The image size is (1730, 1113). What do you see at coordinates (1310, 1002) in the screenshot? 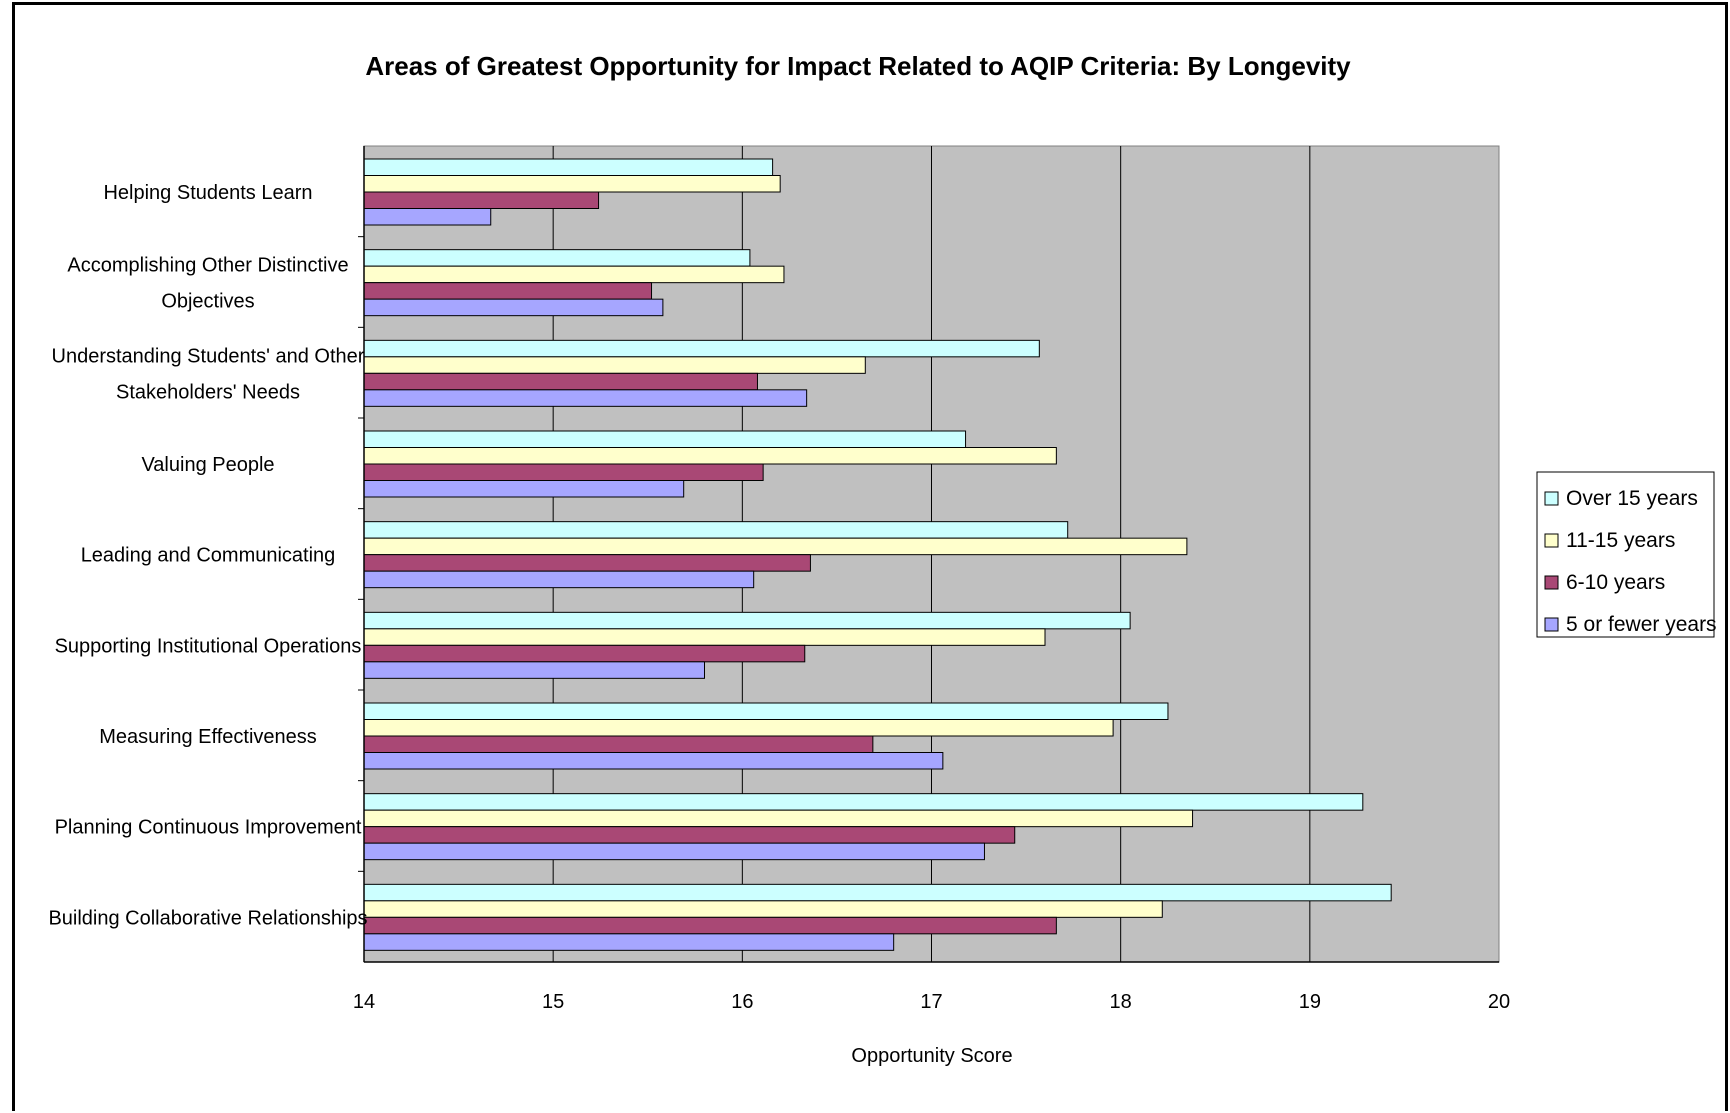
I see `x-tick-label: 19` at bounding box center [1310, 1002].